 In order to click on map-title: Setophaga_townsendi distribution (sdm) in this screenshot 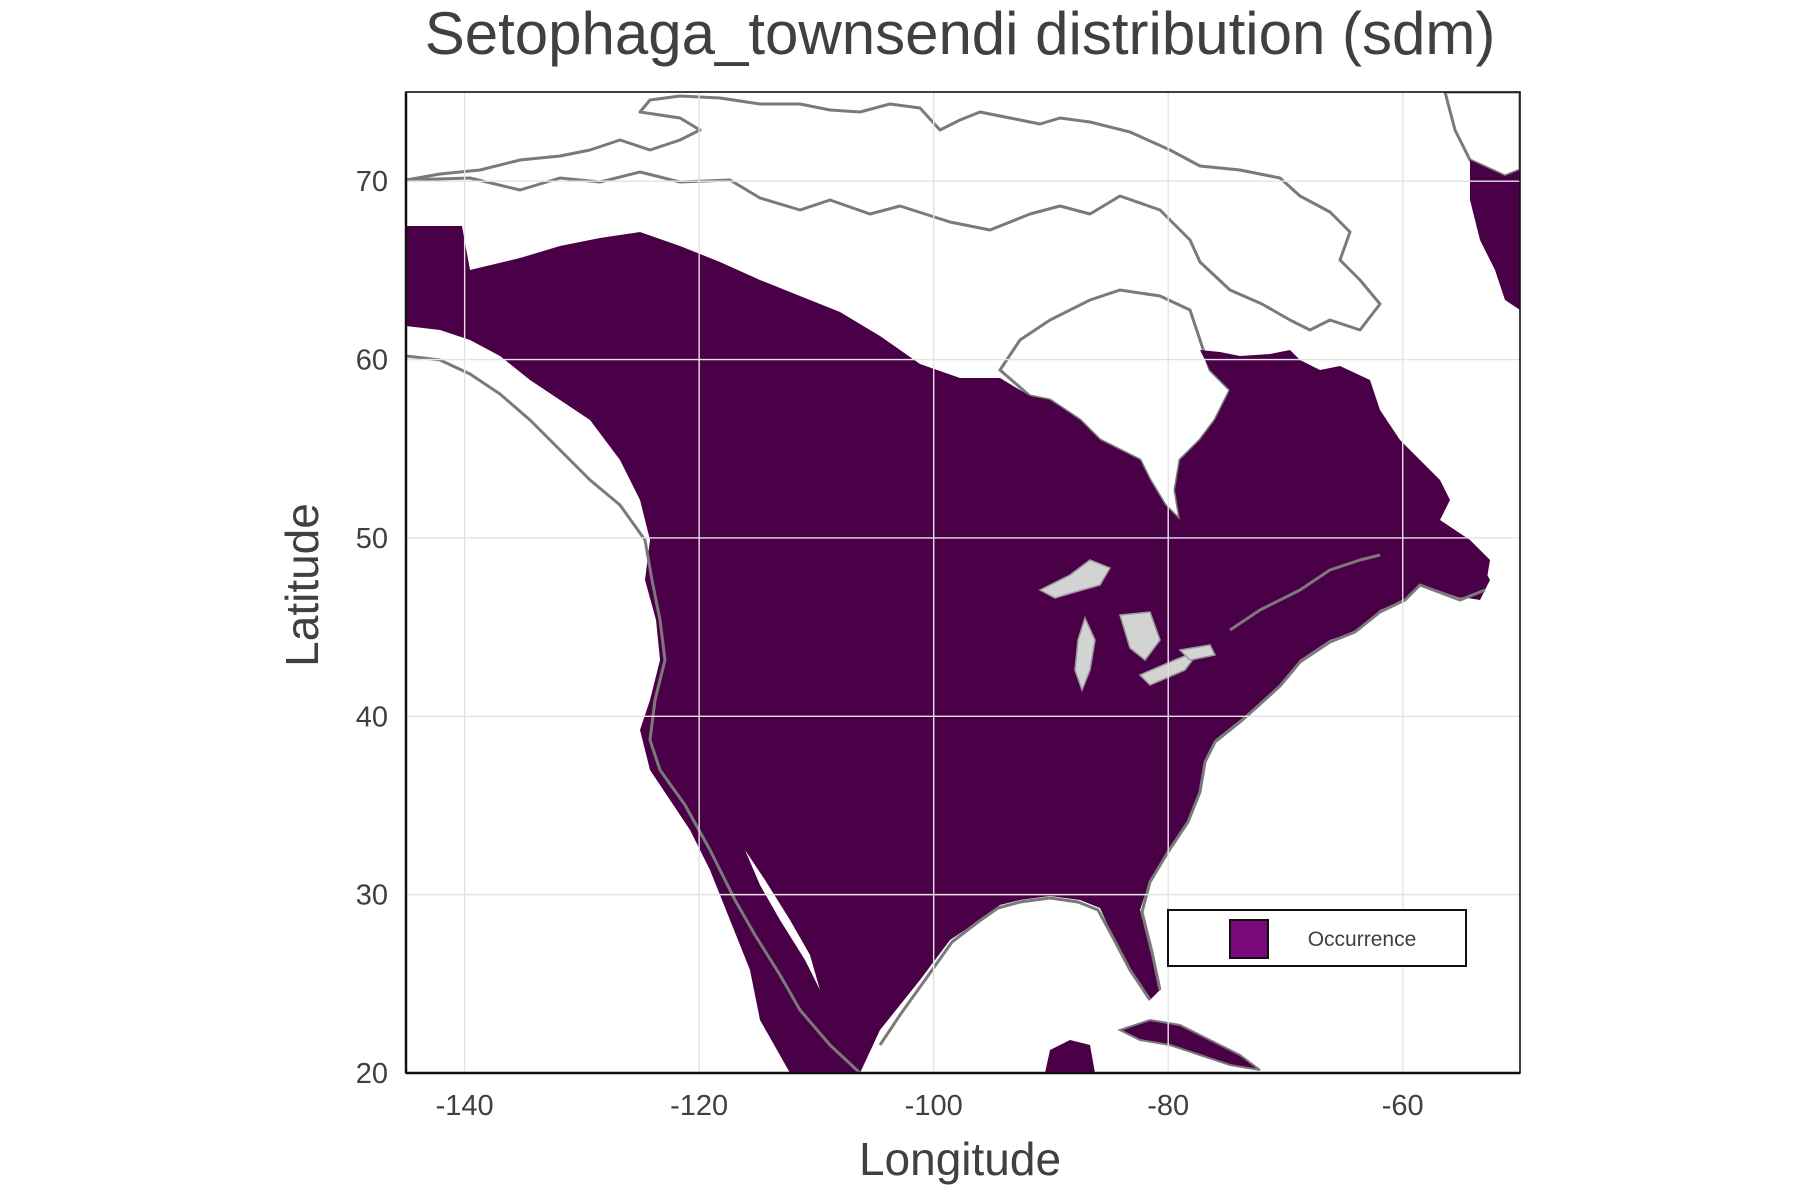, I will do `click(960, 33)`.